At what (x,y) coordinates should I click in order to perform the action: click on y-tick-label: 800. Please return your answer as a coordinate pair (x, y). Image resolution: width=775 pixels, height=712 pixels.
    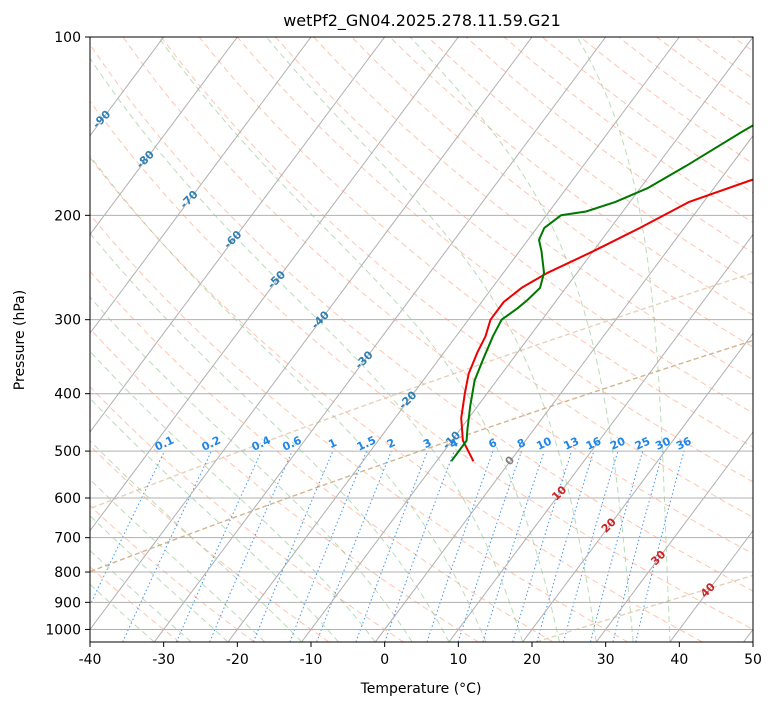
    Looking at the image, I should click on (67, 573).